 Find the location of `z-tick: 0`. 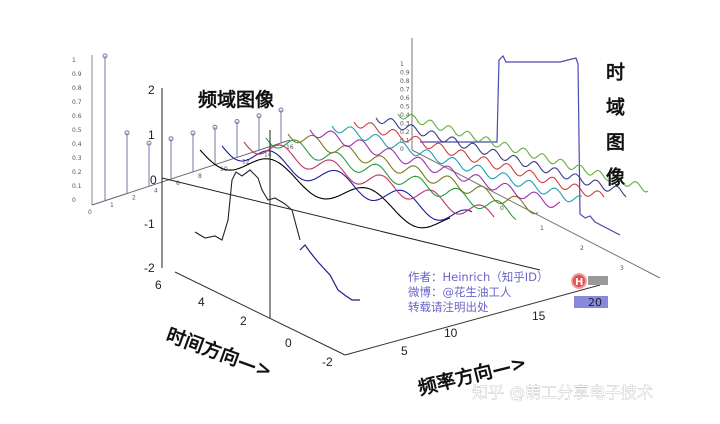

z-tick: 0 is located at coordinates (153, 180).